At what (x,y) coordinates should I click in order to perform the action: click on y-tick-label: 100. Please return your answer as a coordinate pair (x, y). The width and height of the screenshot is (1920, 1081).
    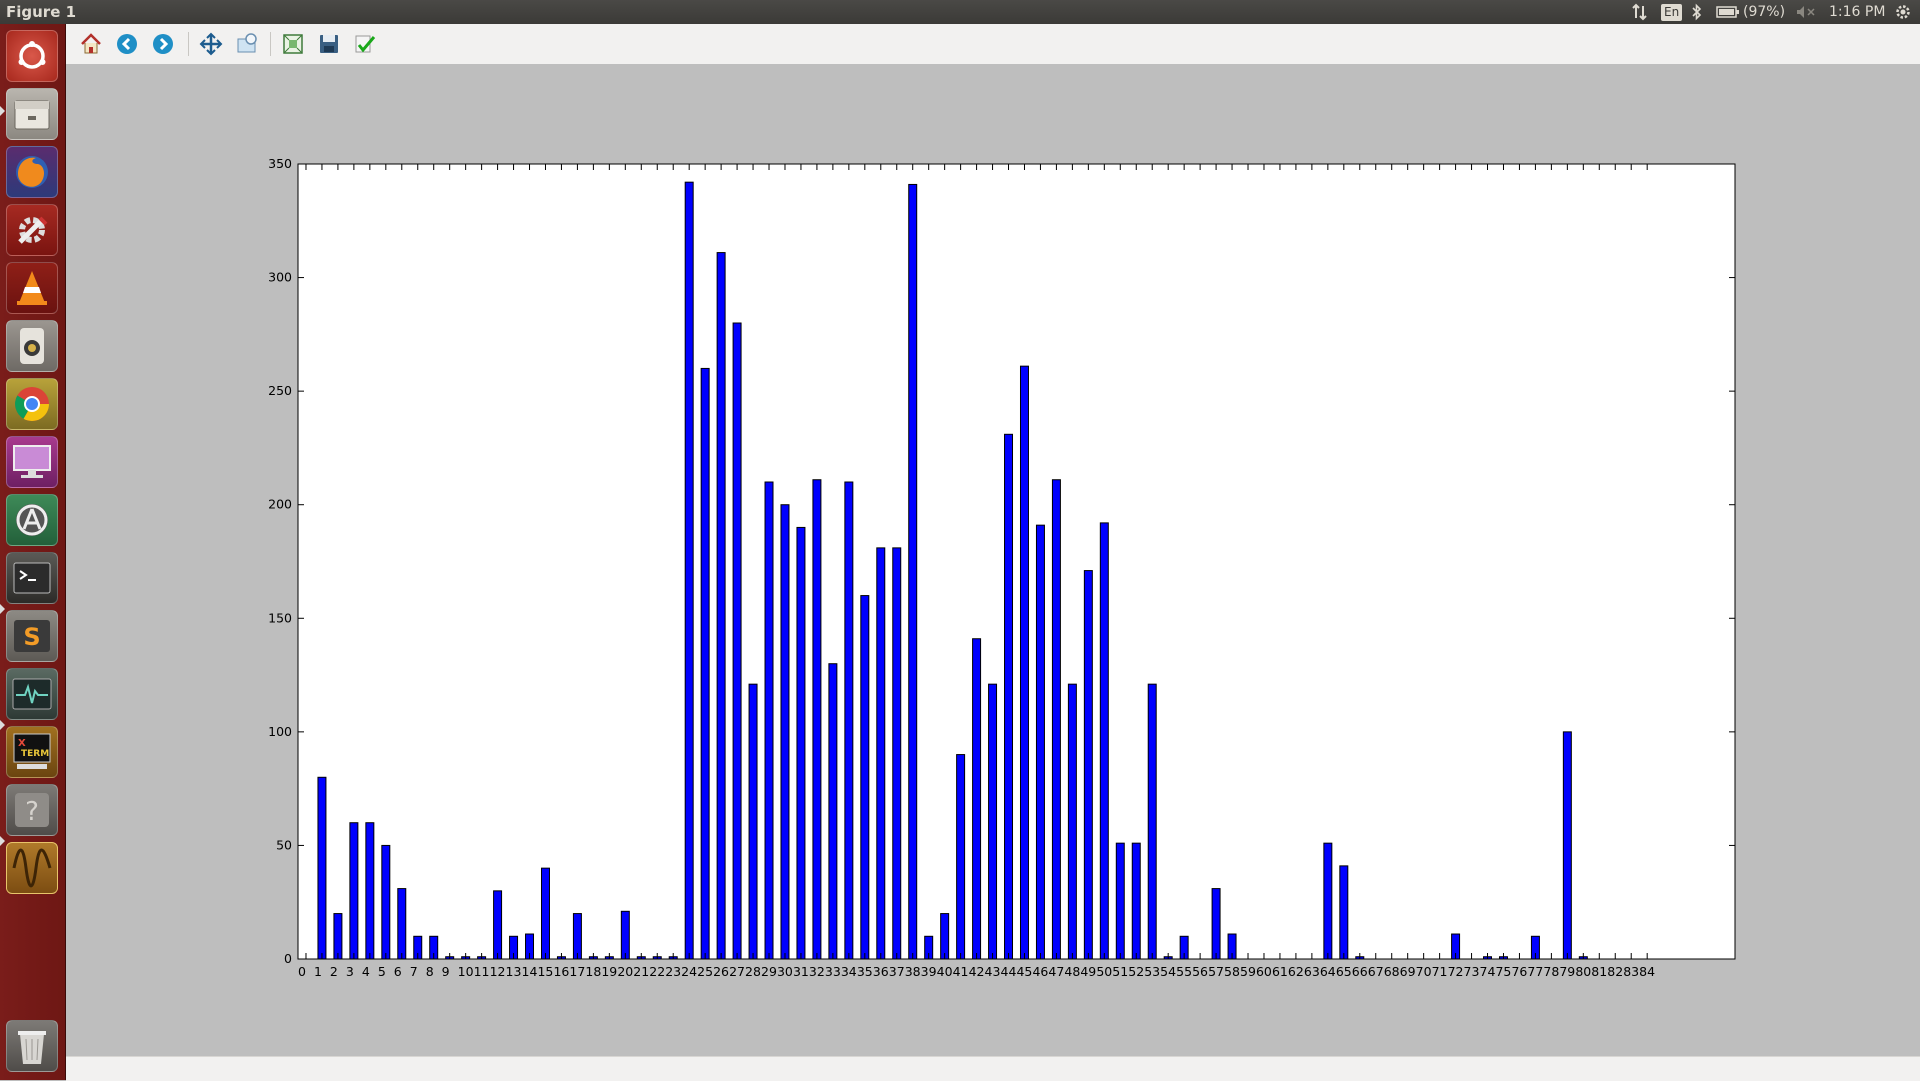
    Looking at the image, I should click on (280, 731).